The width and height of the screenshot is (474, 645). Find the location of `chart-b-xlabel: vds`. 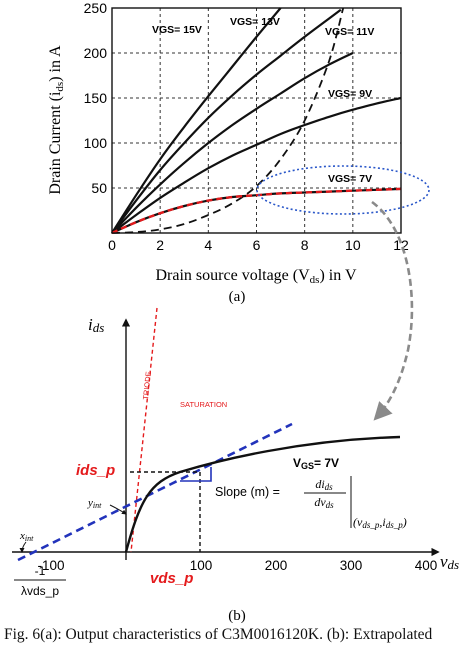

chart-b-xlabel: vds is located at coordinates (449, 562).